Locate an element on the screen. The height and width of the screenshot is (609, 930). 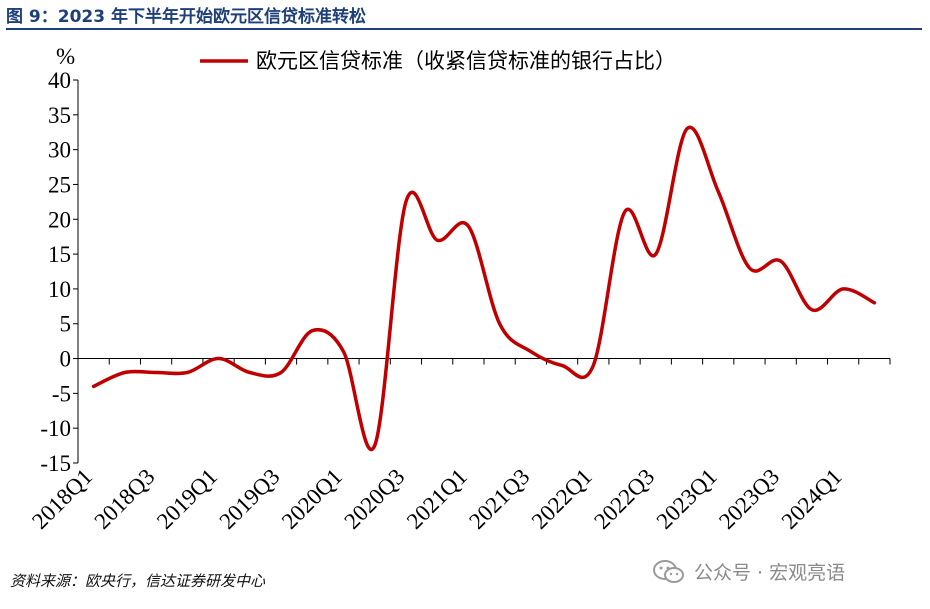
x-tick-label: 2019Q1 is located at coordinates (187, 499).